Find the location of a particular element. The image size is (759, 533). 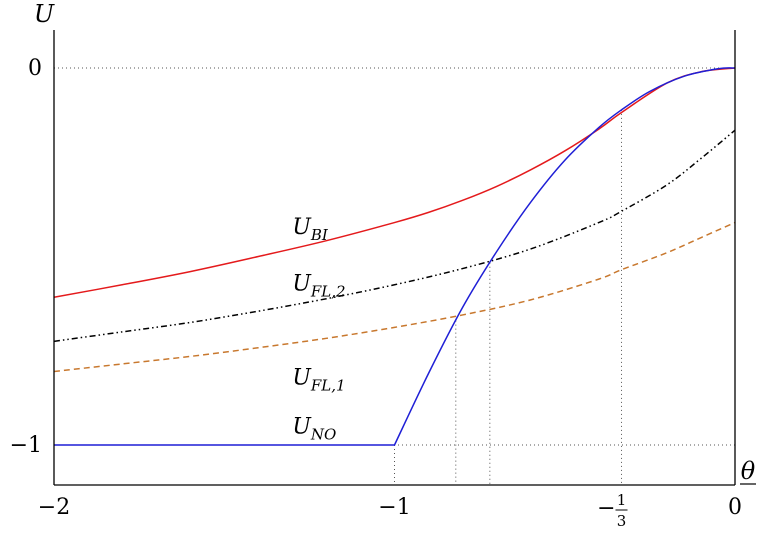

series-label-bi: UBI is located at coordinates (310, 229).